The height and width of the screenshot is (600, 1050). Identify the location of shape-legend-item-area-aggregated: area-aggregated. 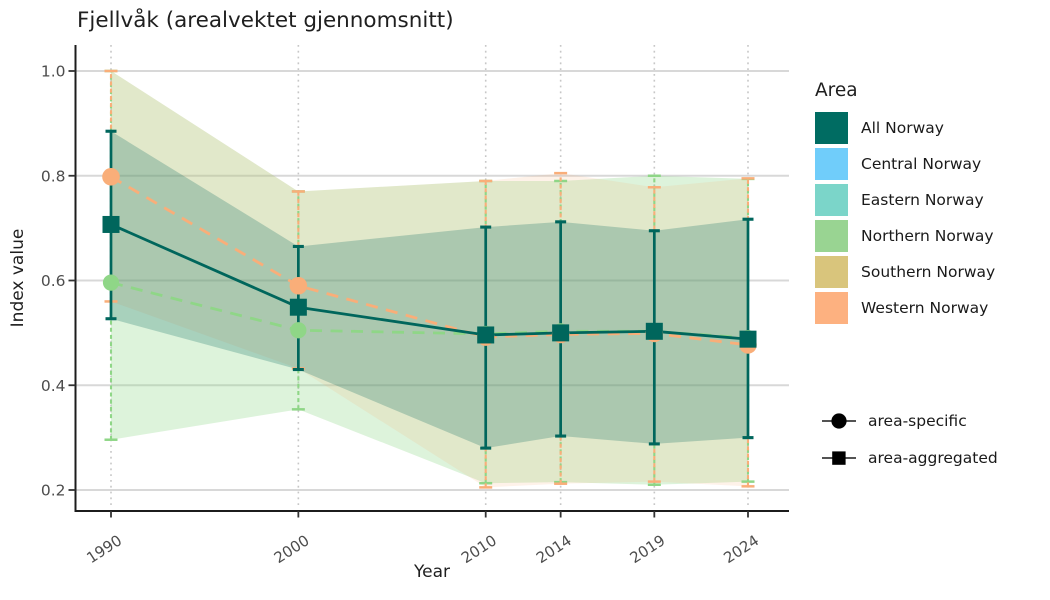
(906, 458).